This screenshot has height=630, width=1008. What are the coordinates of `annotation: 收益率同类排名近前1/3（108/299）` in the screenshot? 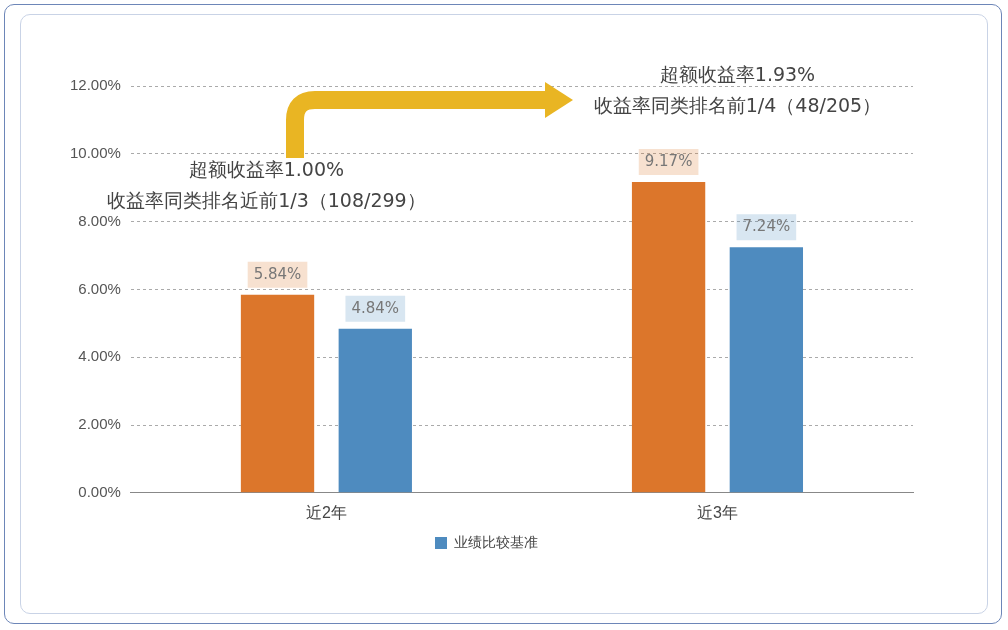 It's located at (266, 199).